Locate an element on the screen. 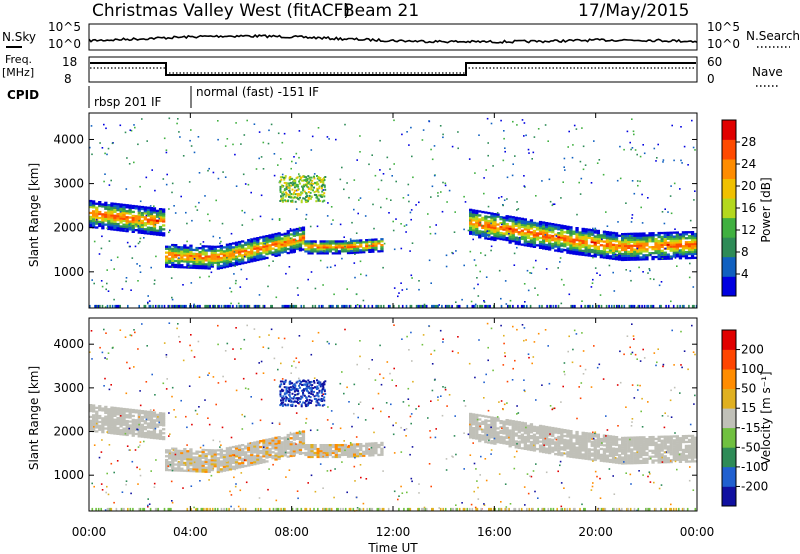 The image size is (800, 554). cpid-label: CPID is located at coordinates (23, 95).